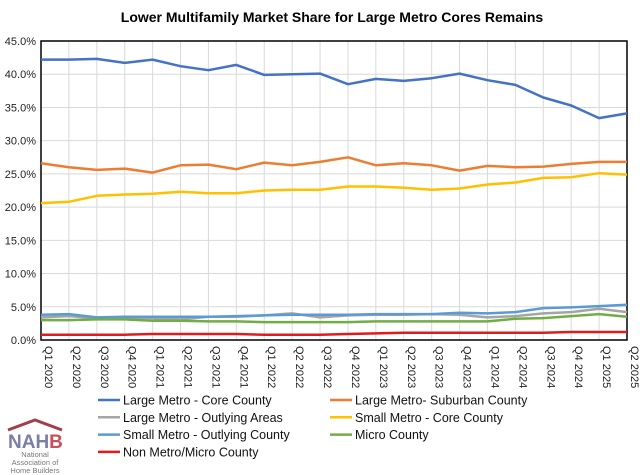 This screenshot has width=640, height=475. What do you see at coordinates (392, 435) in the screenshot?
I see `legend-label: Micro County` at bounding box center [392, 435].